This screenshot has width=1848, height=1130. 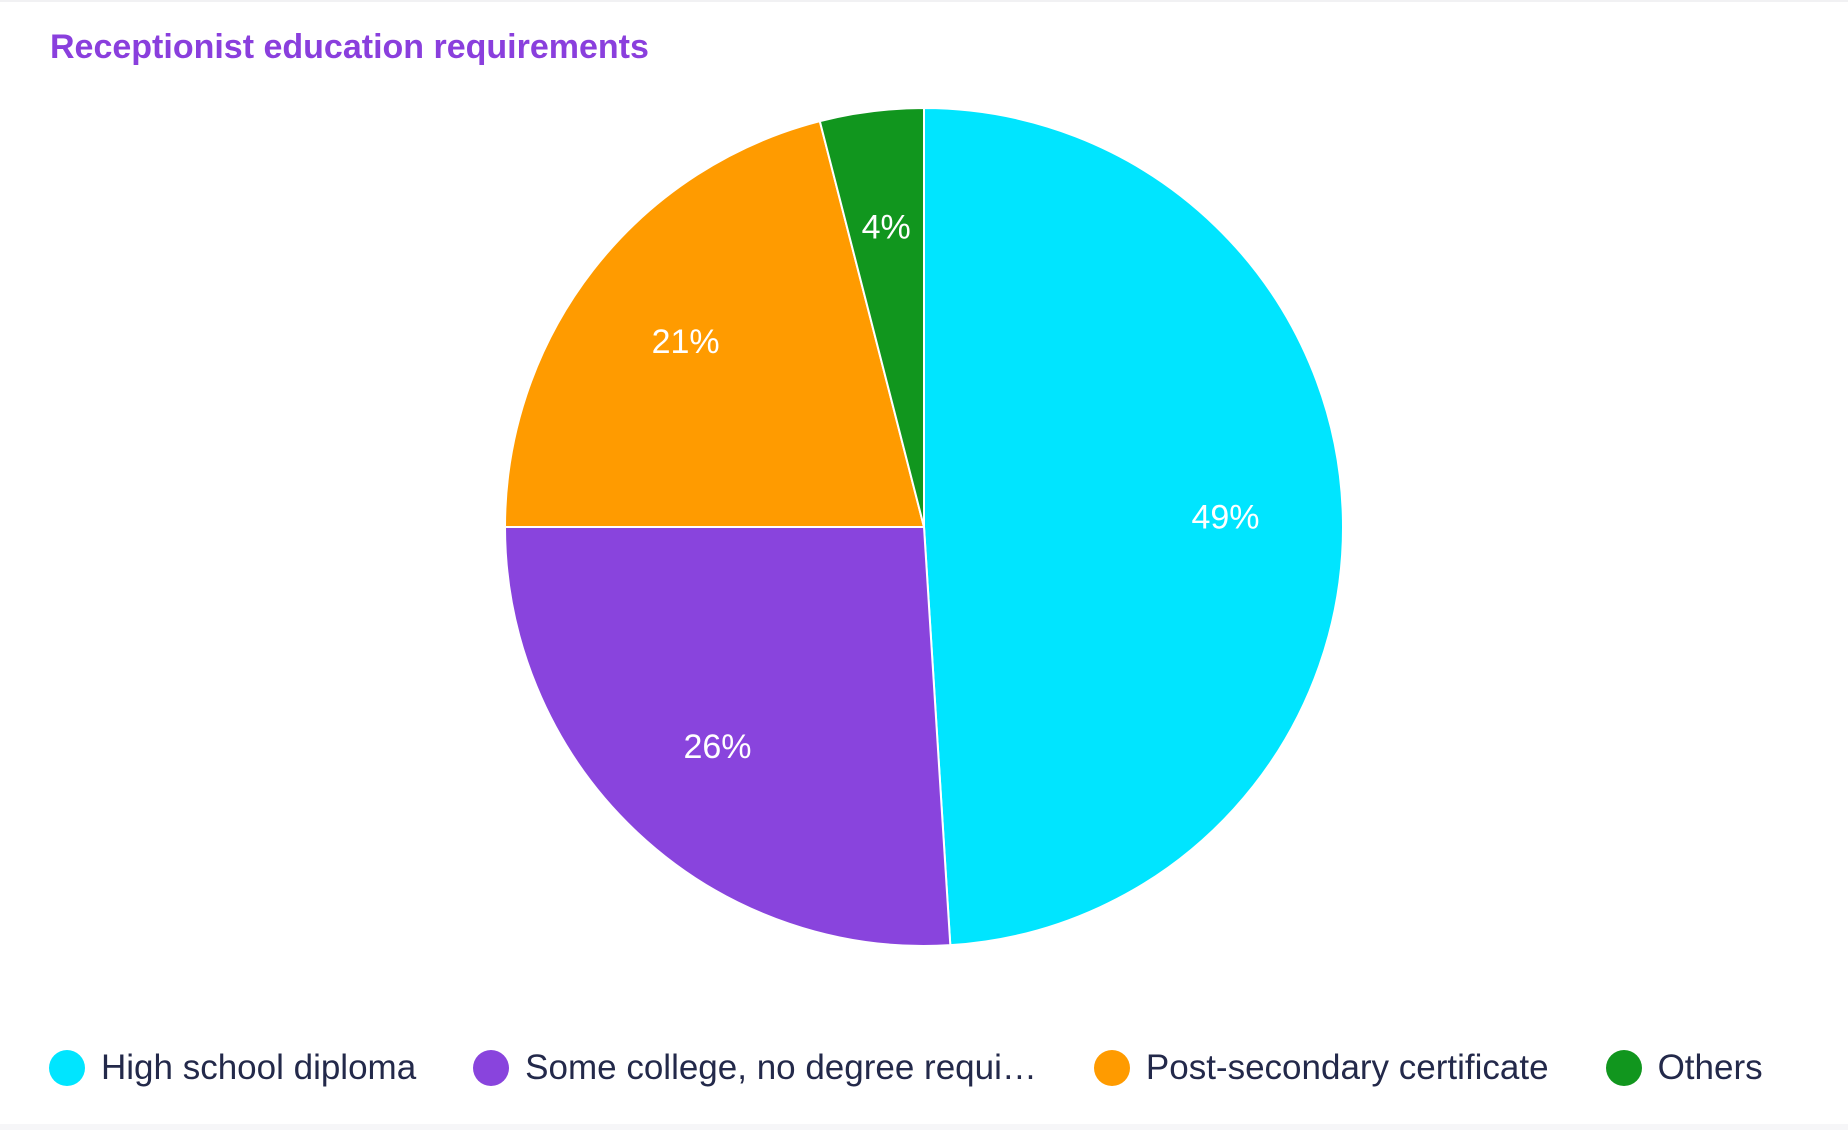 What do you see at coordinates (871, 317) in the screenshot?
I see `pie-slice-others` at bounding box center [871, 317].